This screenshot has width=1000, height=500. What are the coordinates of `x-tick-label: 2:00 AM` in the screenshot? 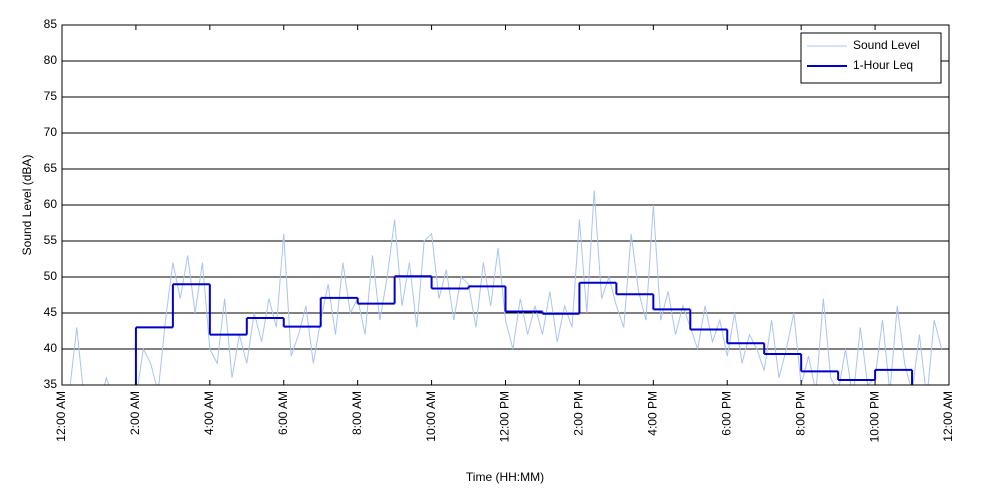 It's located at (135, 413).